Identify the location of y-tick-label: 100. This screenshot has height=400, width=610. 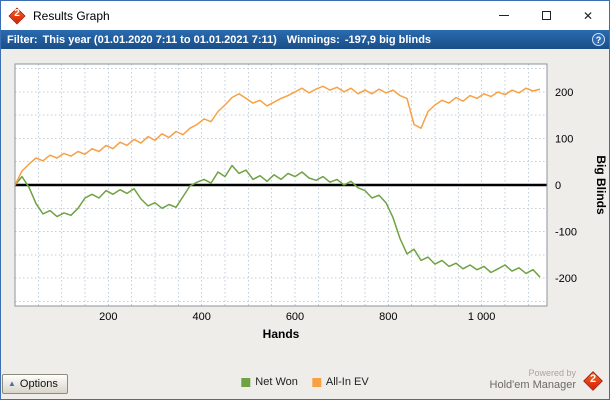
(564, 139).